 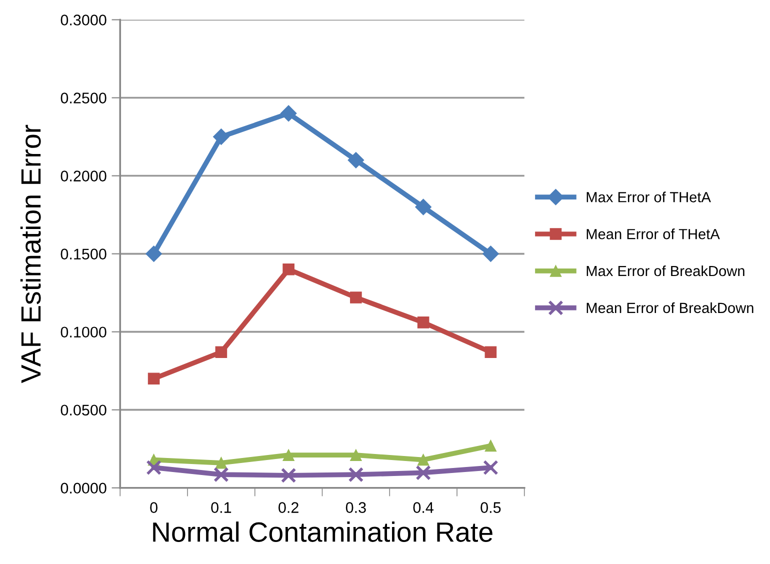 What do you see at coordinates (83, 98) in the screenshot?
I see `y-tick-label: 0.2500` at bounding box center [83, 98].